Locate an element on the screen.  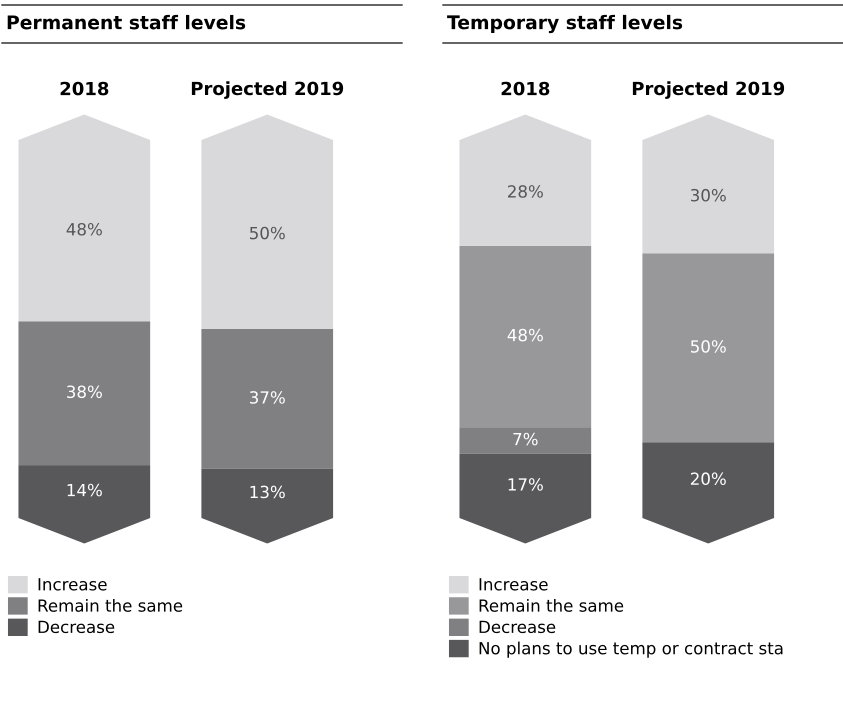
data-label: 13% is located at coordinates (267, 492).